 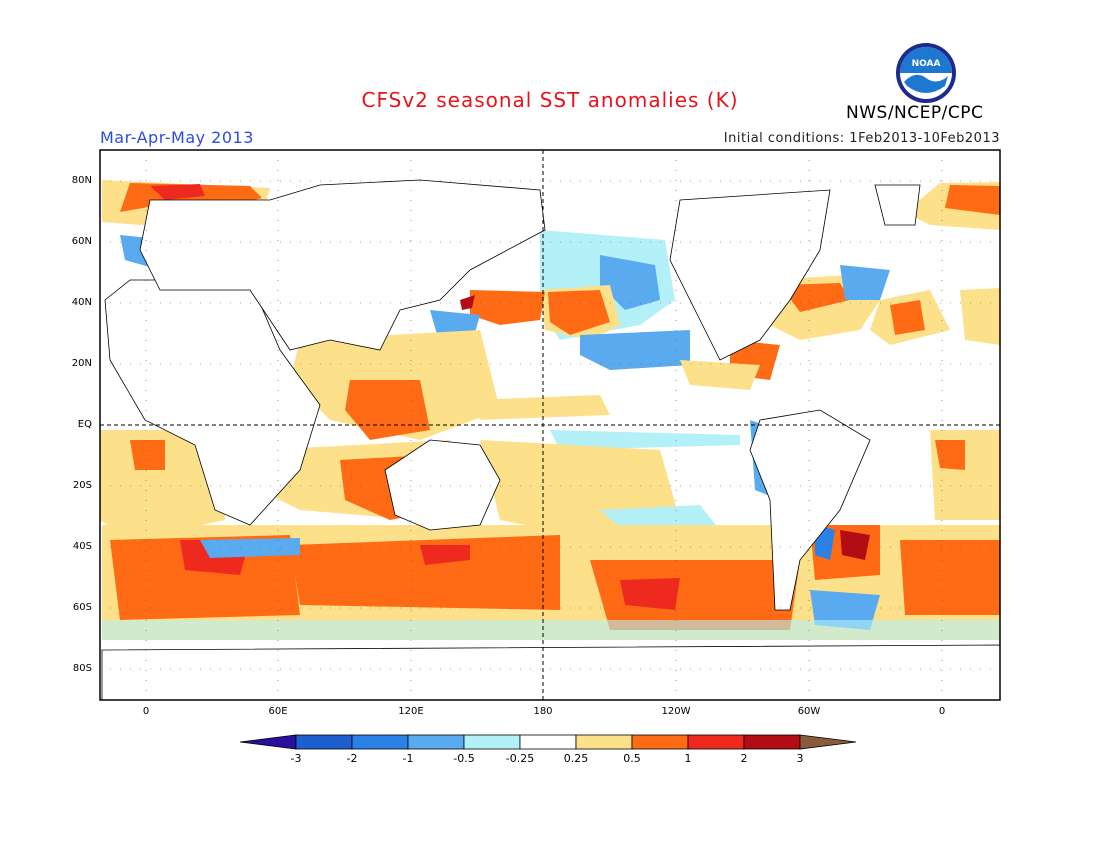 What do you see at coordinates (81, 241) in the screenshot?
I see `lat-label: 60N` at bounding box center [81, 241].